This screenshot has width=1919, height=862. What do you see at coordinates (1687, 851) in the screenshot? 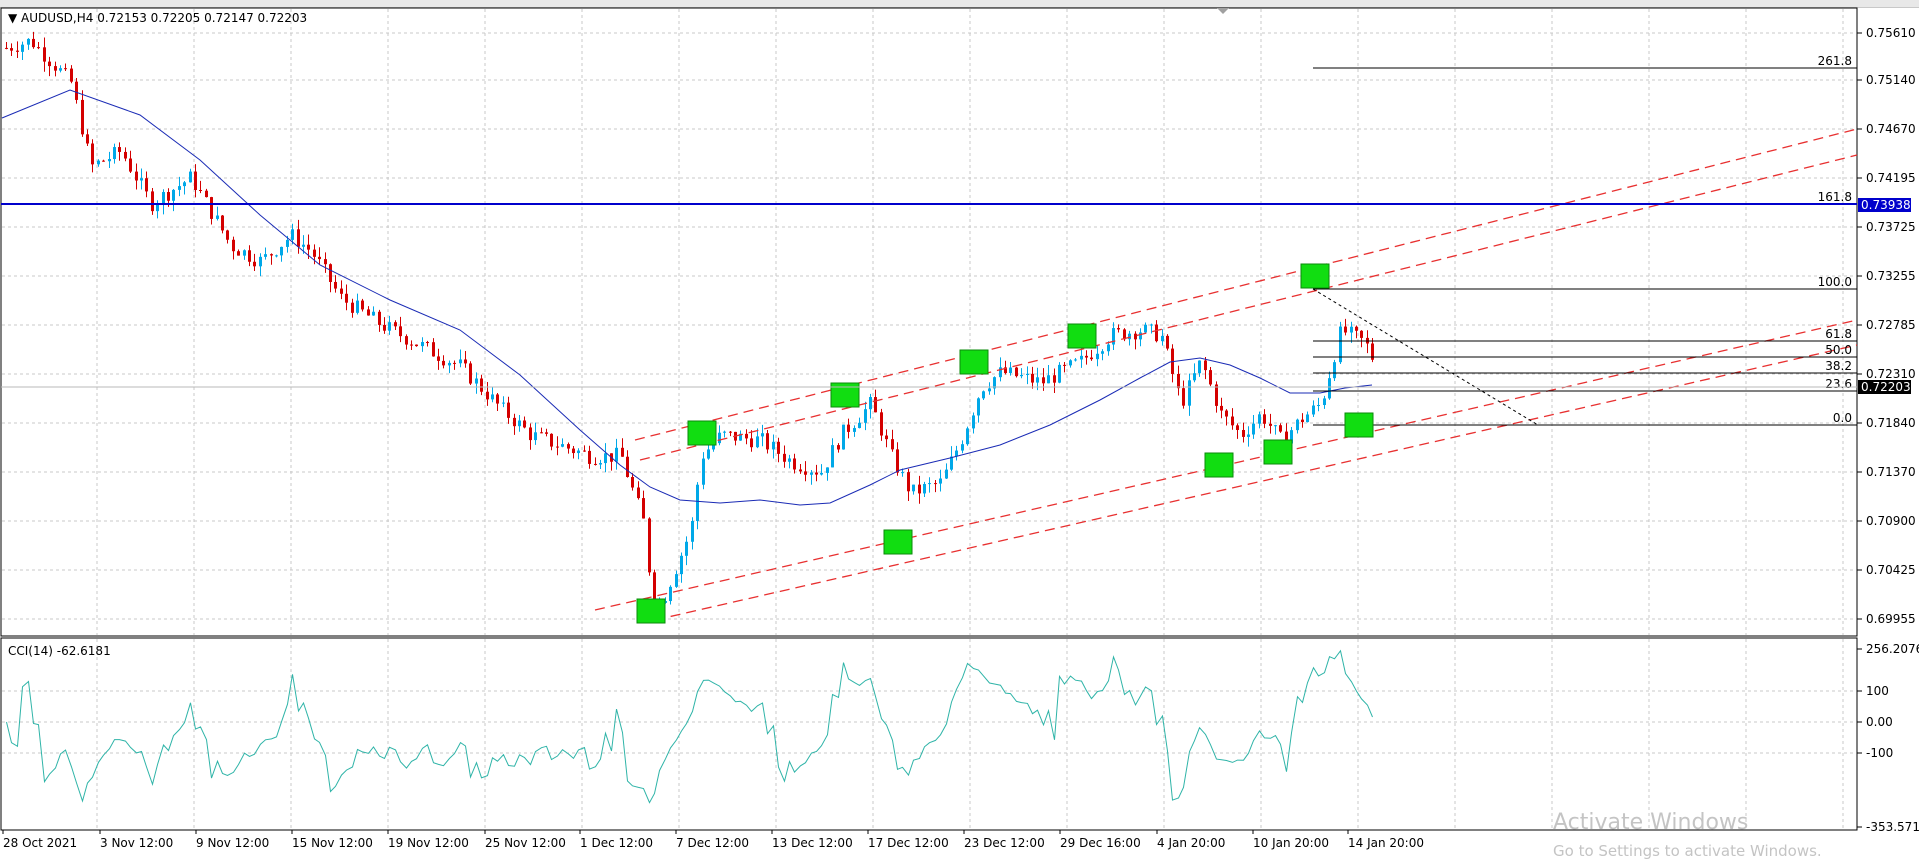
I see `activate-windows-subtitle: Go to Settings to activate Windows.` at bounding box center [1687, 851].